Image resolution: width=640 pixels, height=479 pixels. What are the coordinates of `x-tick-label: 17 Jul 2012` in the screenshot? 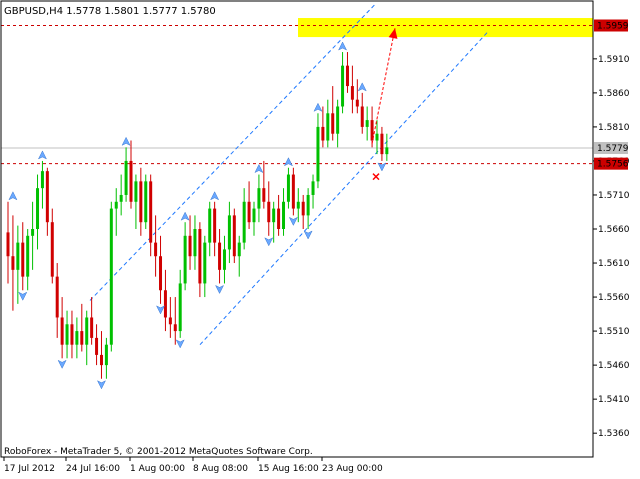 It's located at (29, 469).